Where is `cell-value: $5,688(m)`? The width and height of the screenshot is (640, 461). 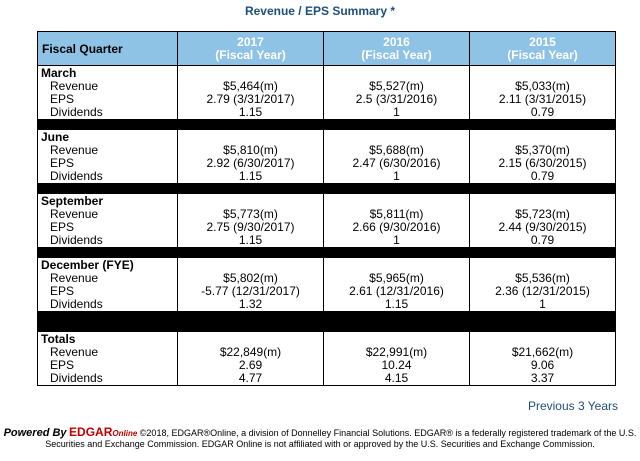
cell-value: $5,688(m) is located at coordinates (396, 150).